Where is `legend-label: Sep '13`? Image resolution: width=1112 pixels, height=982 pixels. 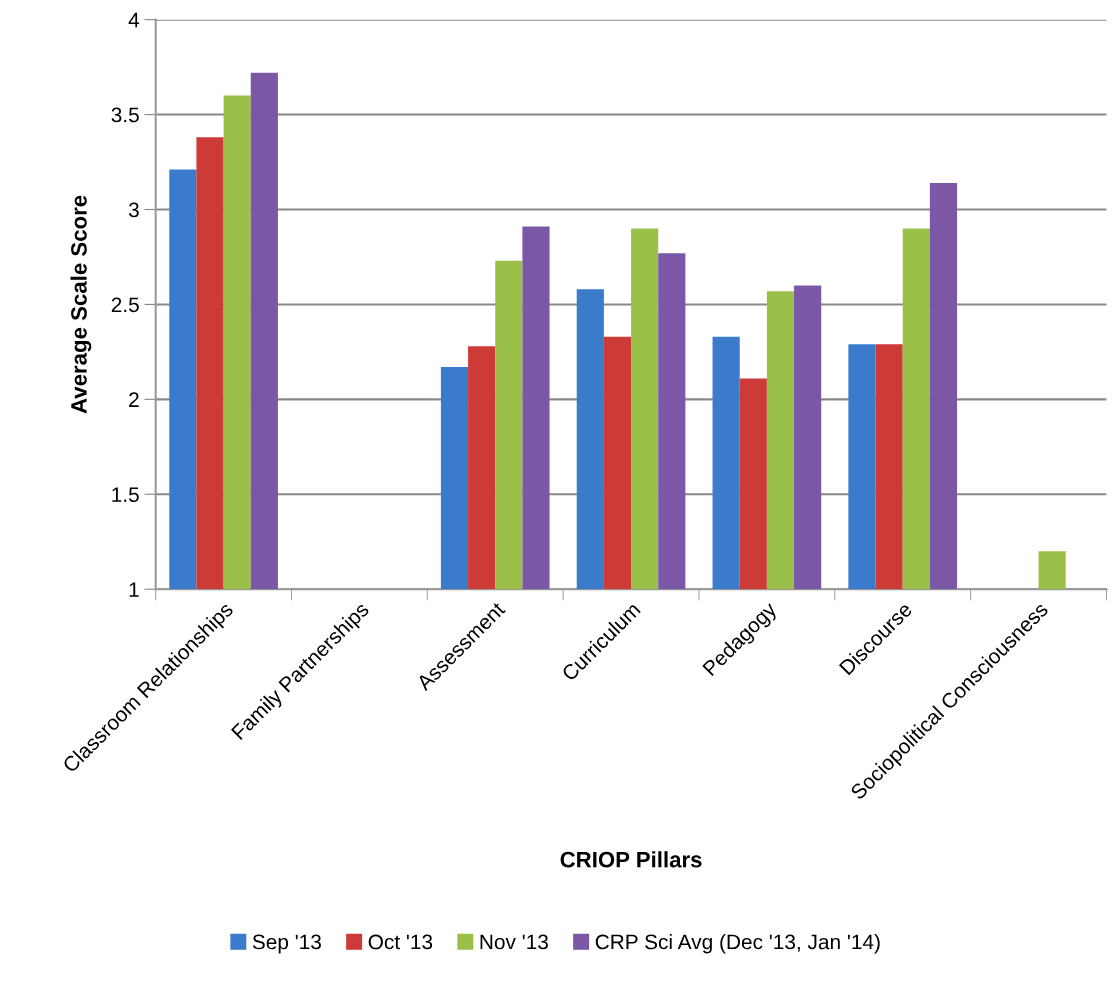 legend-label: Sep '13 is located at coordinates (286, 944).